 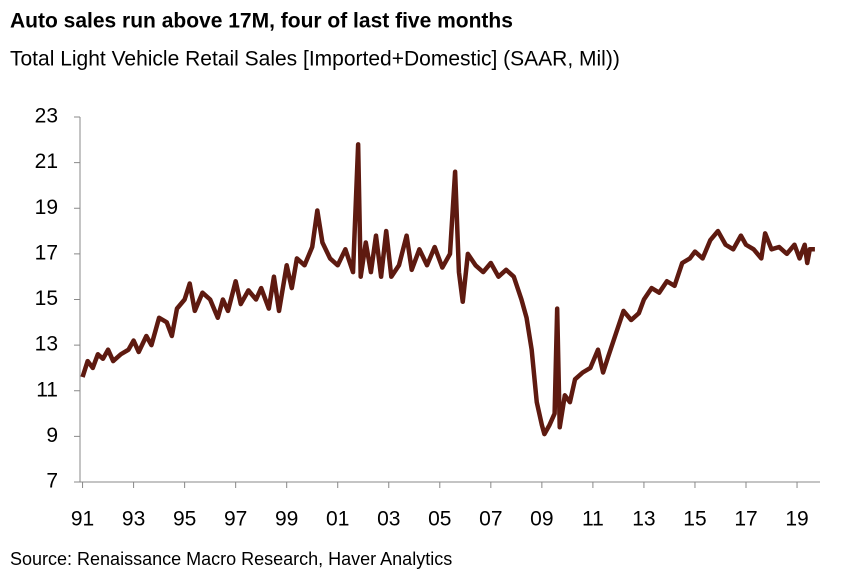 What do you see at coordinates (286, 519) in the screenshot?
I see `x-tick-label: 99` at bounding box center [286, 519].